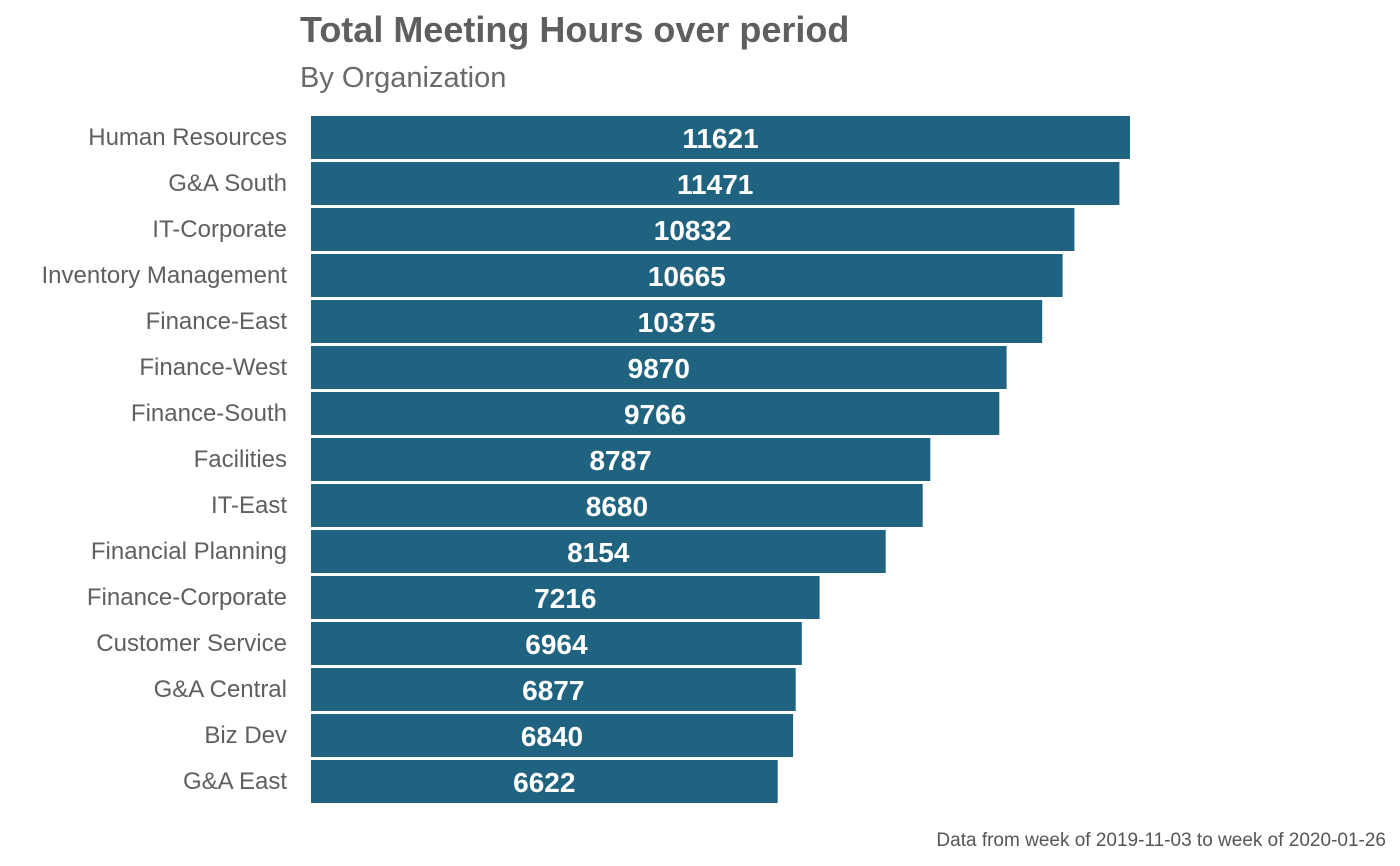  I want to click on category-label: Finance-South, so click(209, 413).